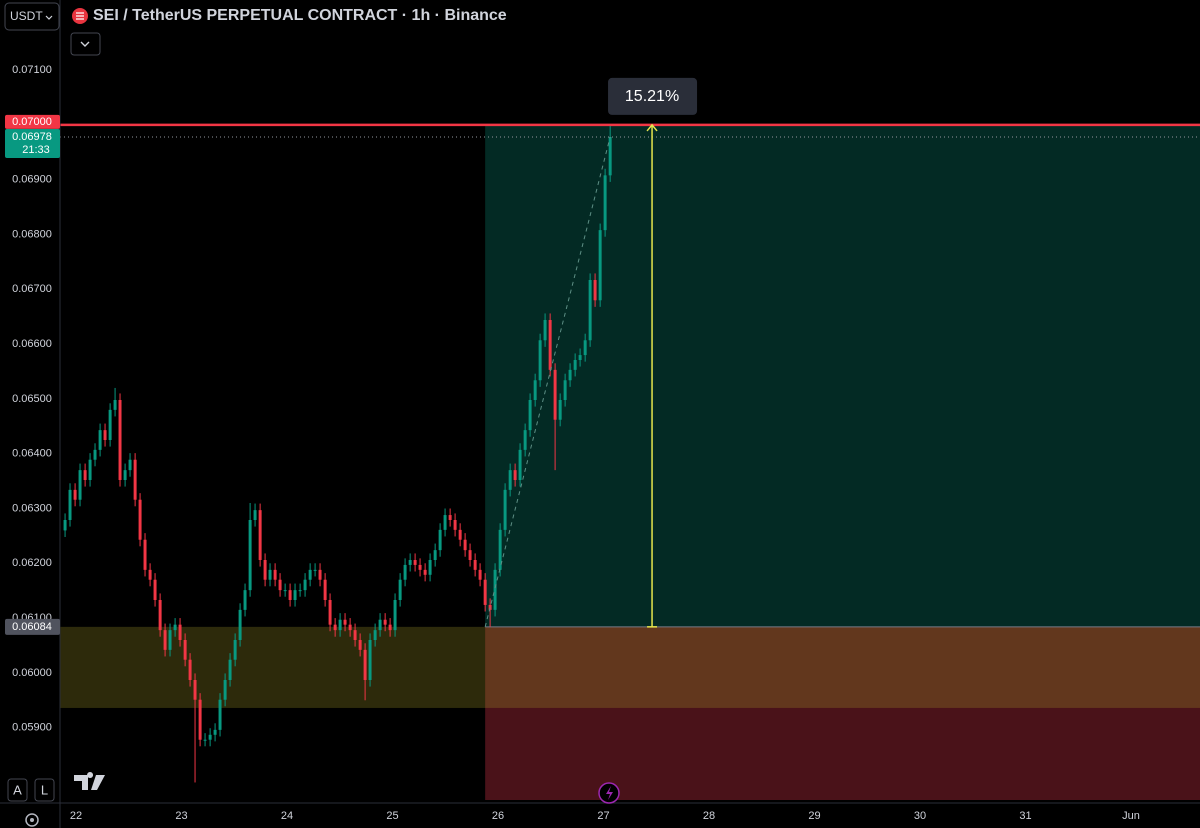 This screenshot has height=828, width=1200. What do you see at coordinates (32, 143) in the screenshot?
I see `last-price-box` at bounding box center [32, 143].